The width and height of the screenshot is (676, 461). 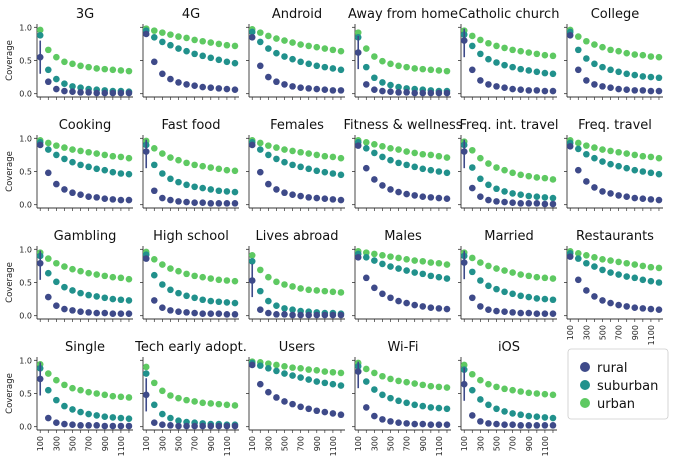 I want to click on panel-gambling: Gambling 0.0 0.5 1.0 Coverage, so click(x=69, y=275).